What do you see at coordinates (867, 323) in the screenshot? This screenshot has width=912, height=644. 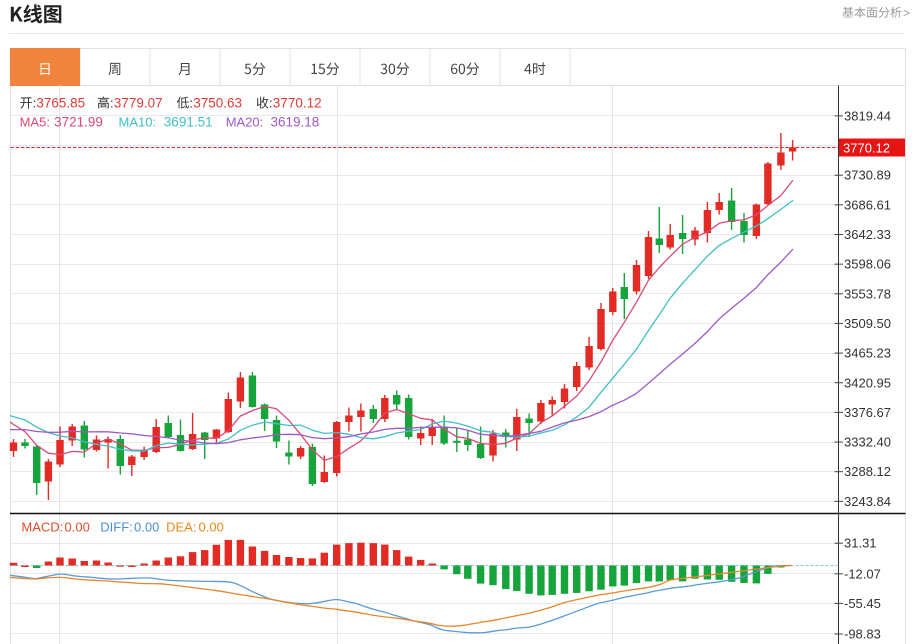 I see `svg-text: 3509.50` at bounding box center [867, 323].